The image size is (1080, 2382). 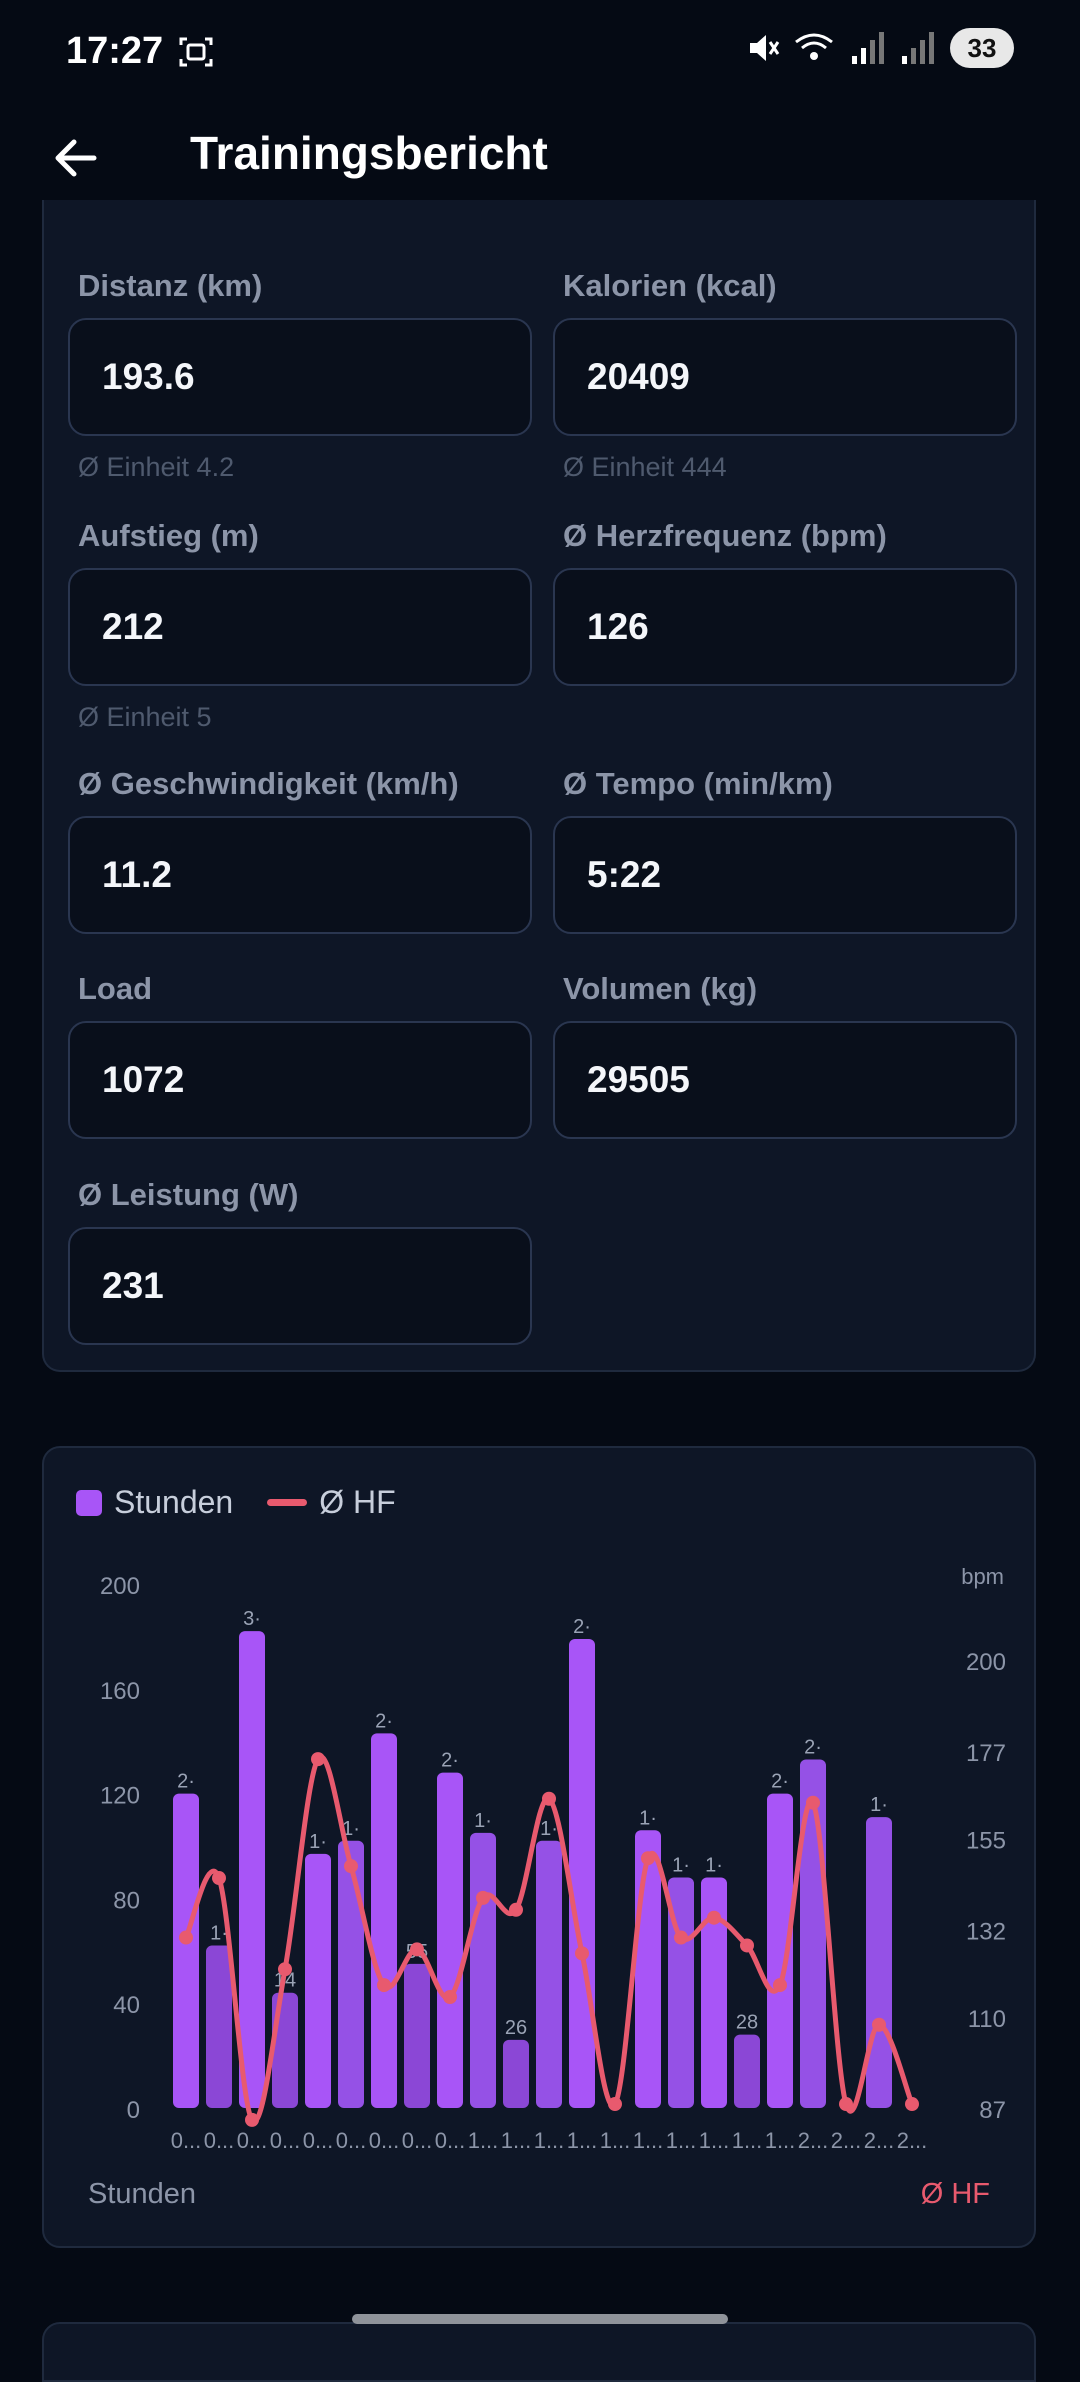 I want to click on metric-label: Volumen (kg), so click(x=660, y=988).